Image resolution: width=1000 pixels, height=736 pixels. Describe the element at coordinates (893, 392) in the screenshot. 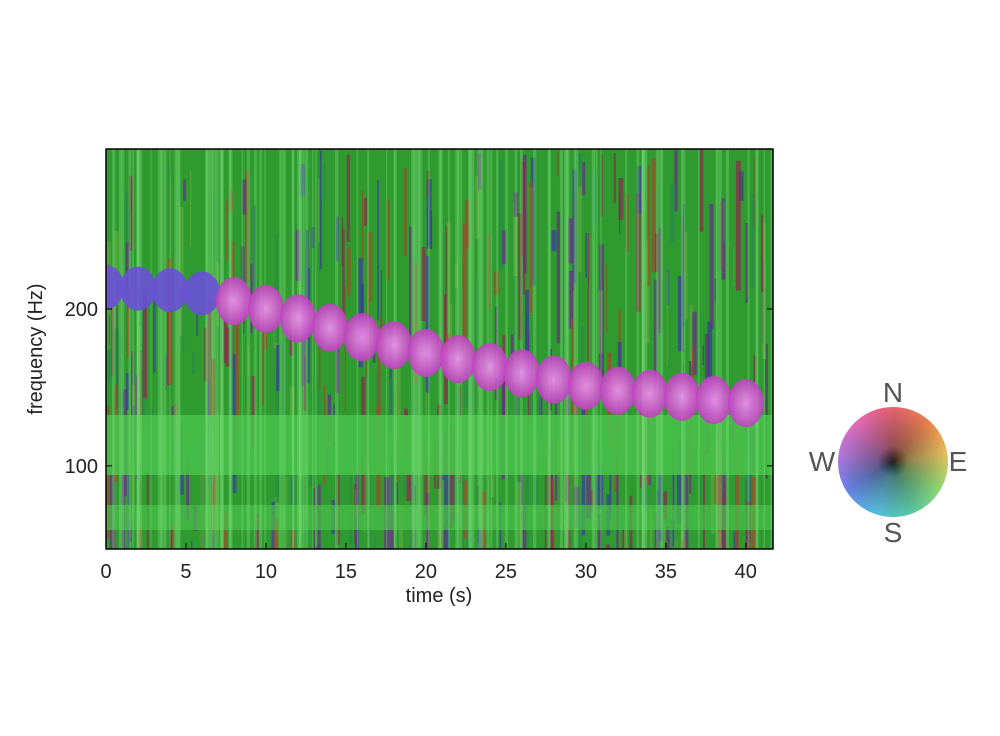

I see `compass-n: N` at that location.